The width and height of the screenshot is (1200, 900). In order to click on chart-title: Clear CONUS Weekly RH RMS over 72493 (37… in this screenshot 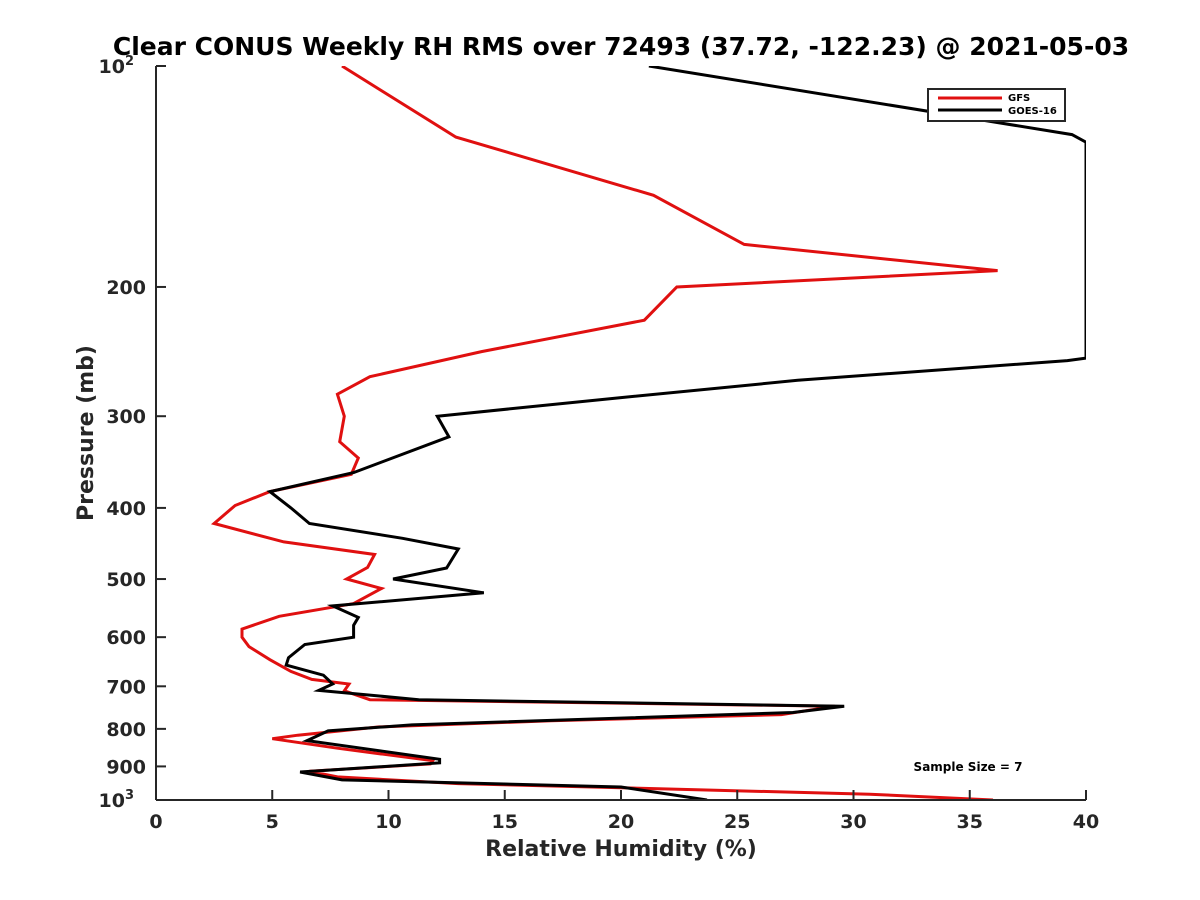, I will do `click(621, 46)`.